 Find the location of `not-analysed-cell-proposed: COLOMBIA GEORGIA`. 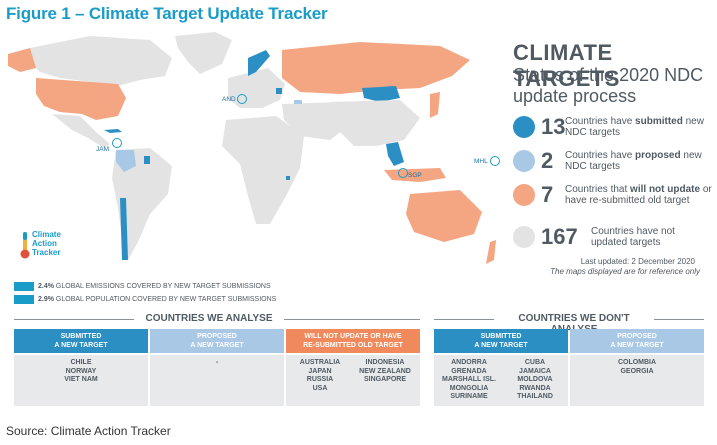

not-analysed-cell-proposed: COLOMBIA GEORGIA is located at coordinates (637, 380).